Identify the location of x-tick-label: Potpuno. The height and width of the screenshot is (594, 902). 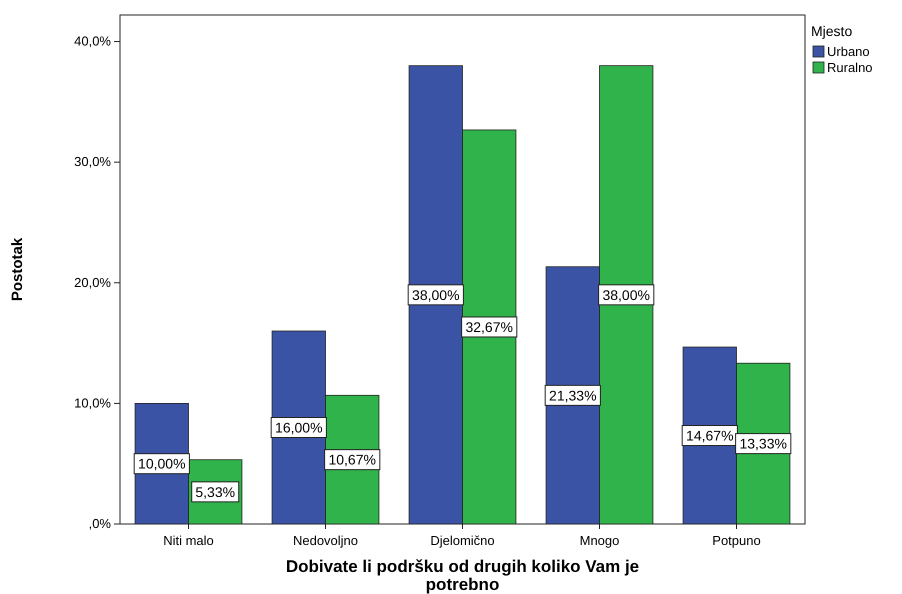
(736, 540).